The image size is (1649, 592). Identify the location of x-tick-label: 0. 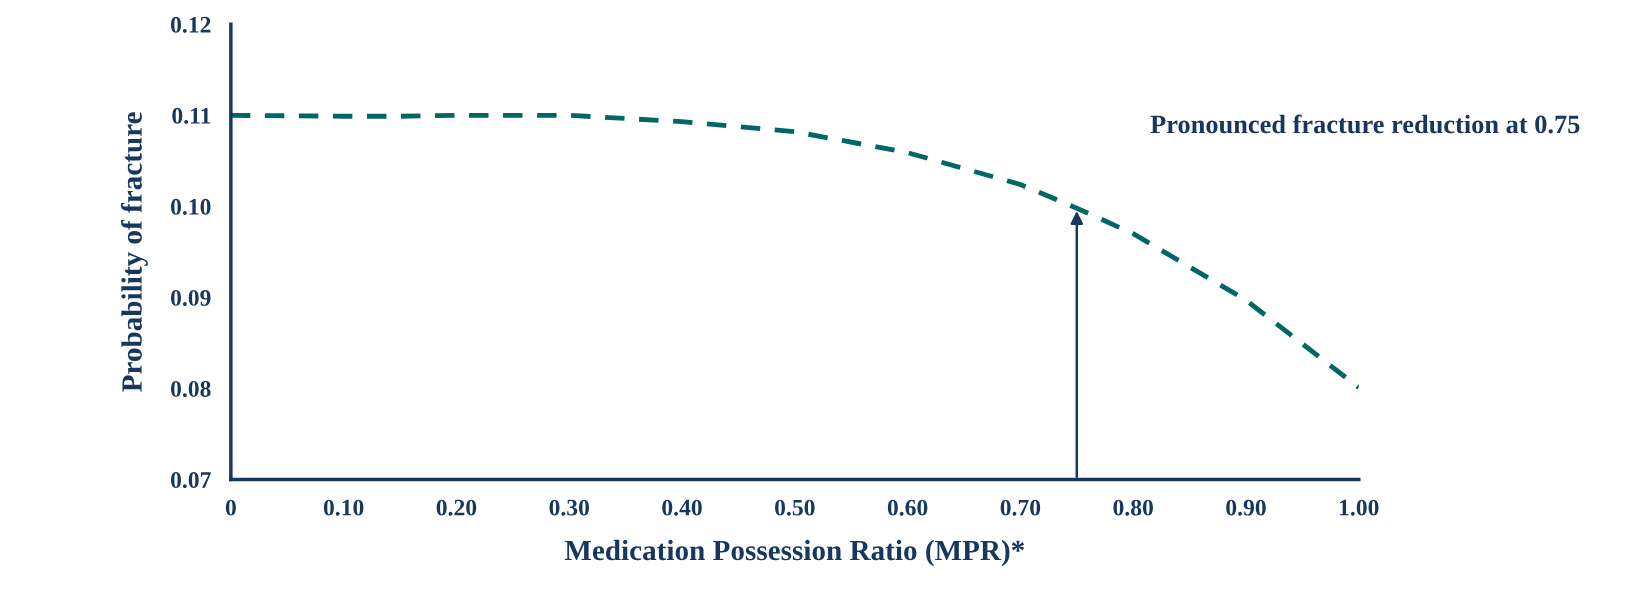
(230, 507).